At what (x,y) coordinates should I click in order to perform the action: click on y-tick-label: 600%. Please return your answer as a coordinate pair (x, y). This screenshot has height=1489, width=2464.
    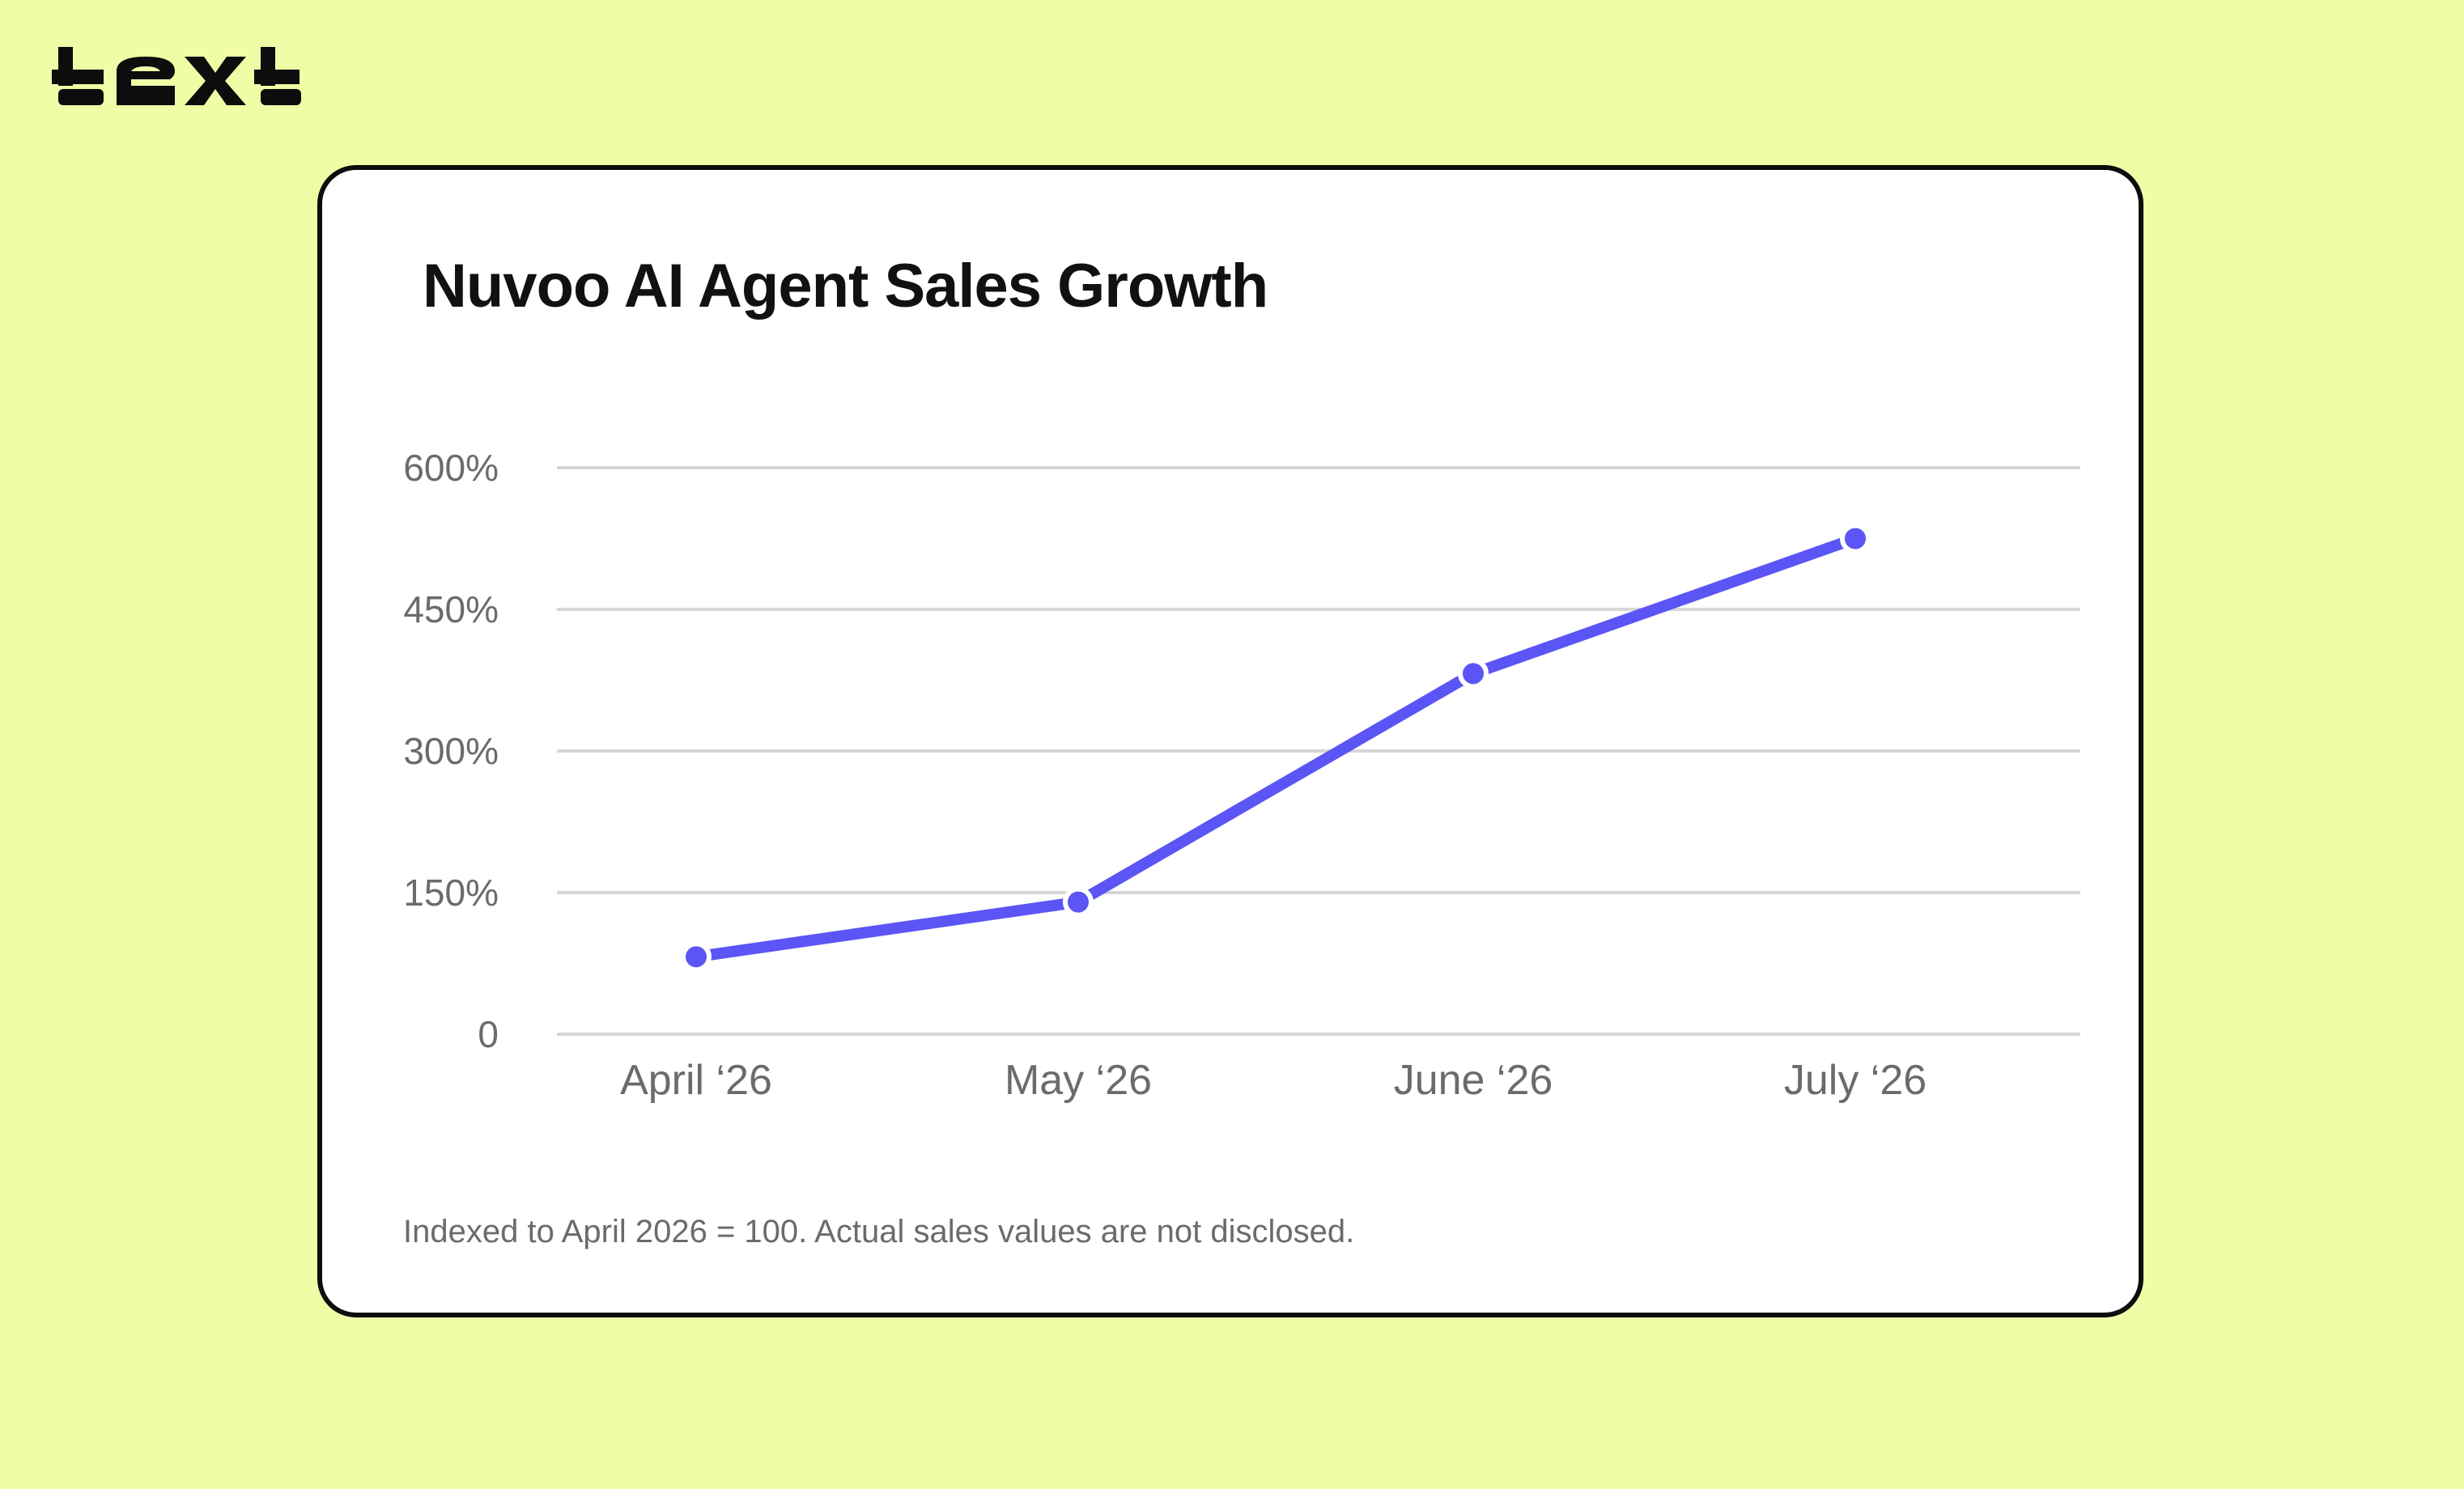
    Looking at the image, I should click on (451, 468).